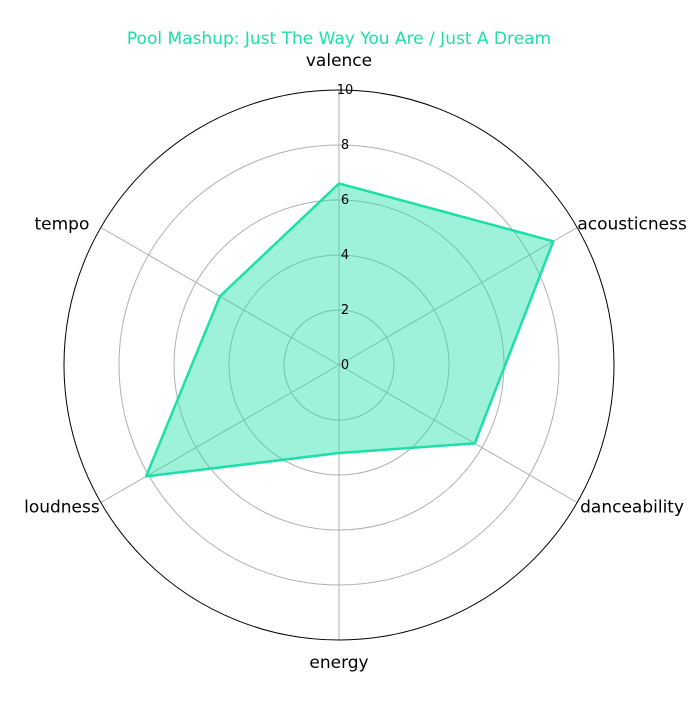 The height and width of the screenshot is (721, 695). What do you see at coordinates (345, 145) in the screenshot?
I see `tick-label-8: 8` at bounding box center [345, 145].